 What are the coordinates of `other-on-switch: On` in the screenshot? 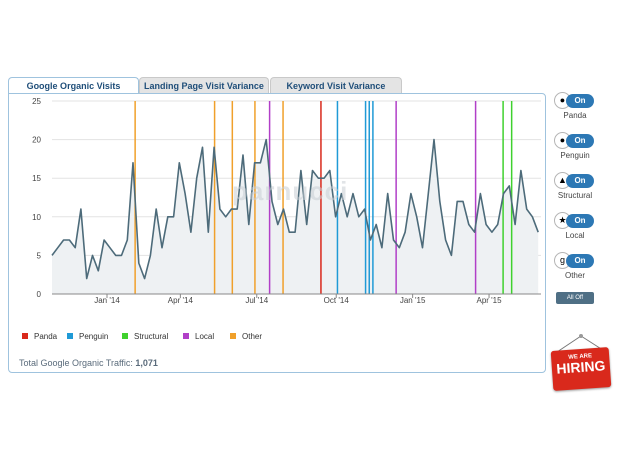 It's located at (580, 261).